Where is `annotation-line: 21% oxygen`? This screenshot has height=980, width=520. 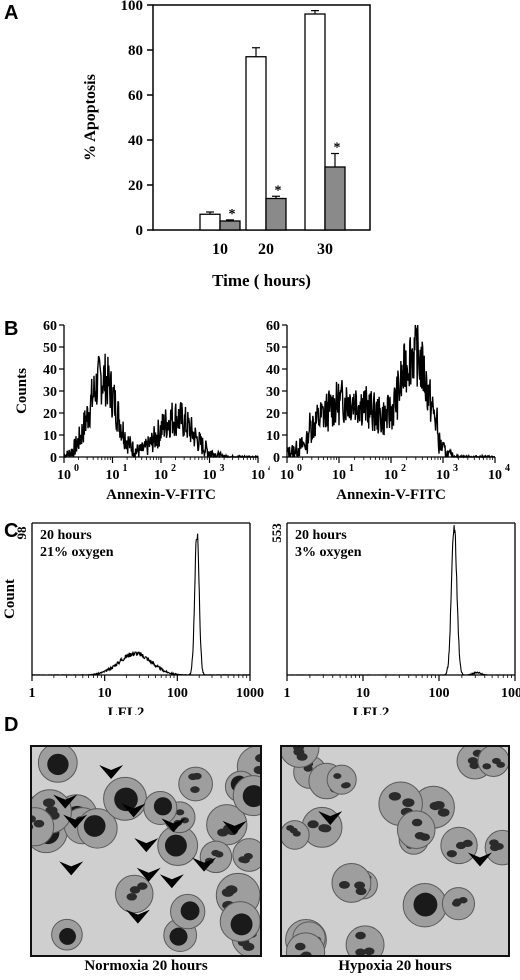
annotation-line: 21% oxygen is located at coordinates (77, 552).